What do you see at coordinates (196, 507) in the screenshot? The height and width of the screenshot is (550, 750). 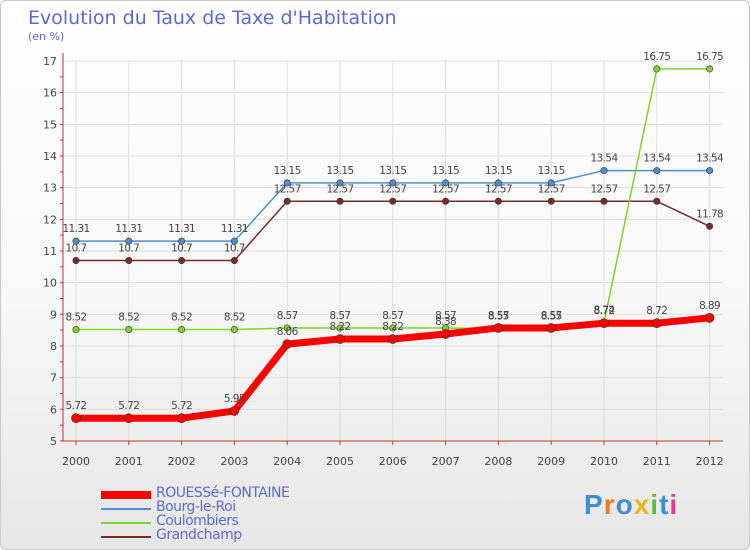 I see `legend-label: Bourg-le-Roi` at bounding box center [196, 507].